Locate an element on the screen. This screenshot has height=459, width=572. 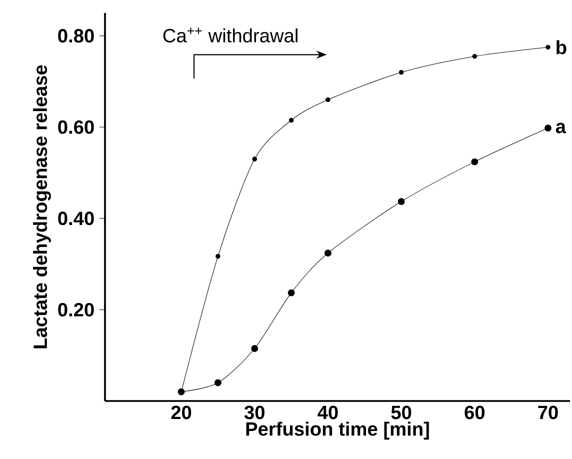
x-tick-label: 60 is located at coordinates (474, 413).